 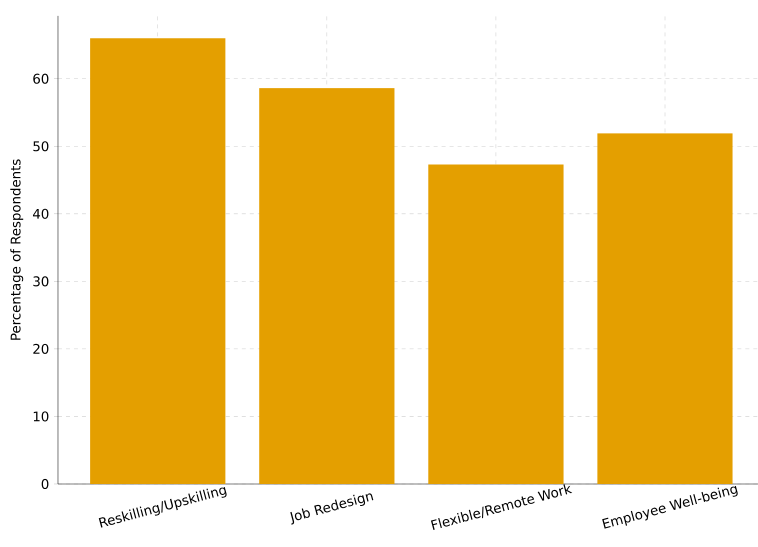 I want to click on y-tick-label: 0, so click(x=45, y=484).